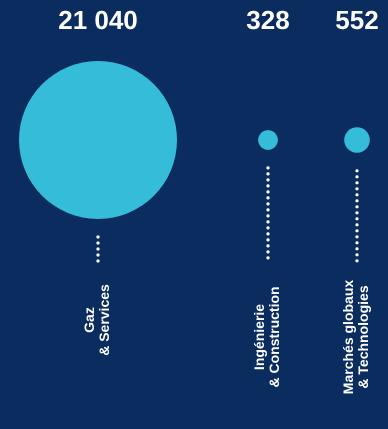  Describe the element at coordinates (104, 320) in the screenshot. I see `category-label-line: & Services` at that location.